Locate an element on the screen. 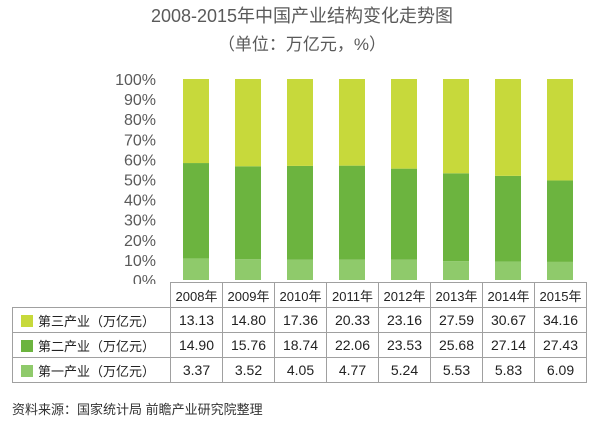  year-header-cell: 2015年 is located at coordinates (560, 295).